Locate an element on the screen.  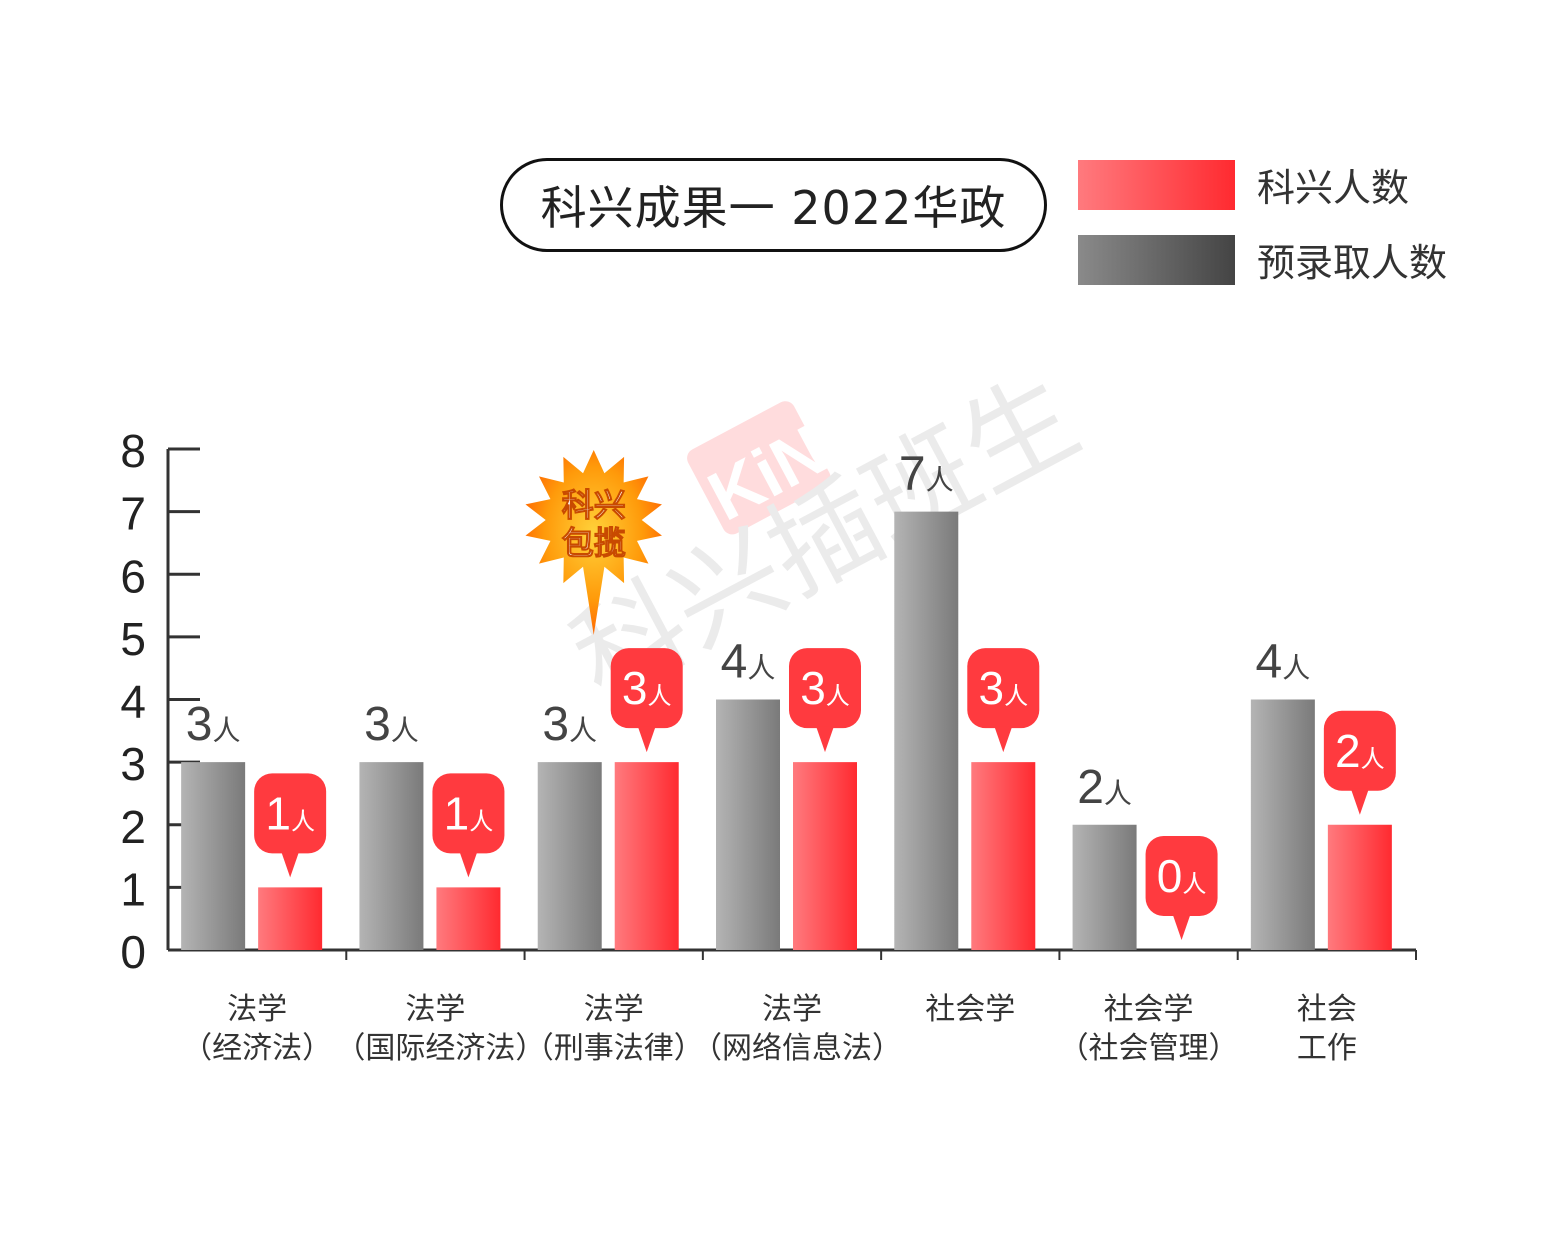
legend-label-admit: 预录取人数 is located at coordinates (1352, 263).